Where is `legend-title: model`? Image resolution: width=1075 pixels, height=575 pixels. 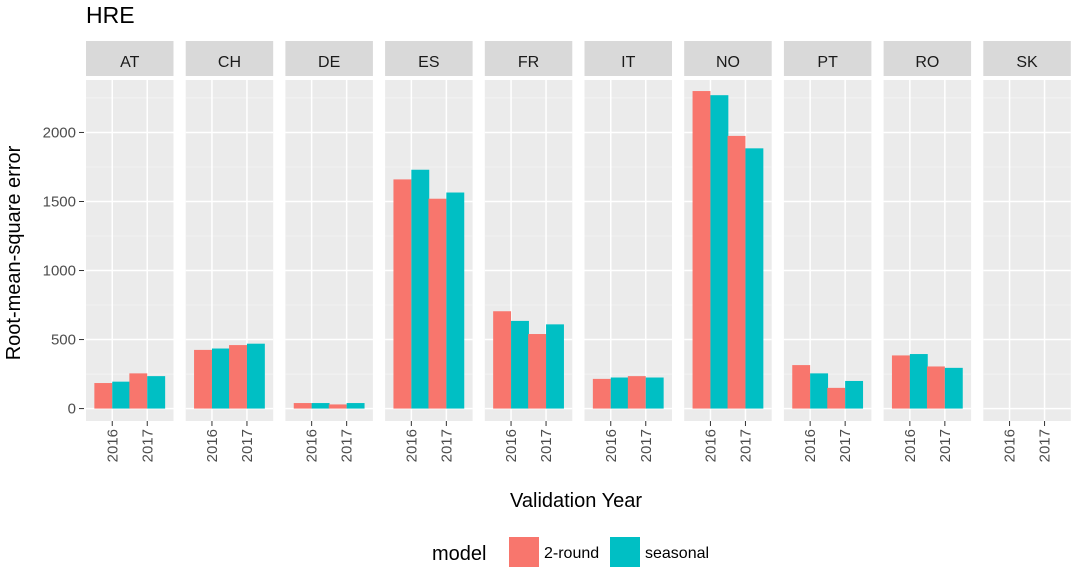
legend-title: model is located at coordinates (459, 554).